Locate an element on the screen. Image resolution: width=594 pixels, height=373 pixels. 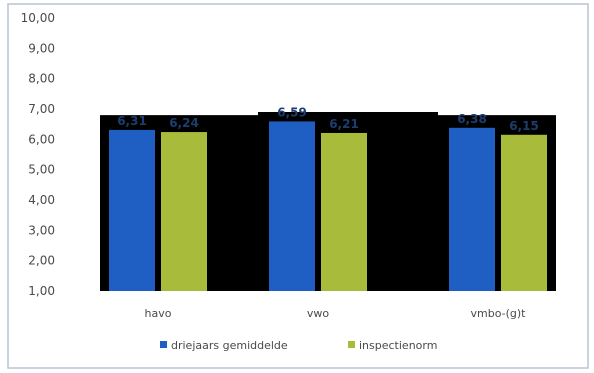
data-label: 6,31 is located at coordinates (132, 121).